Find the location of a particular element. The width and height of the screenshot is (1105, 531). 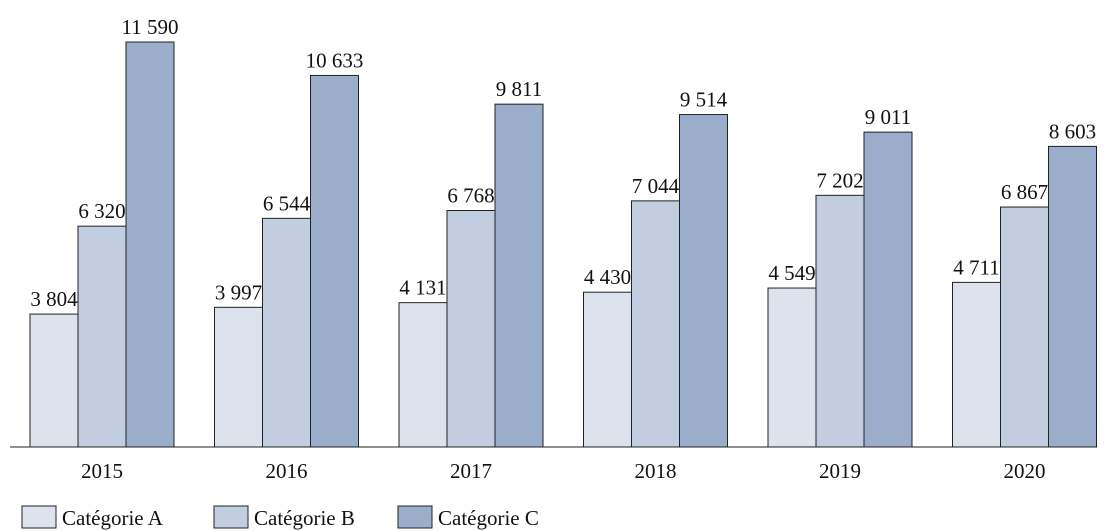

legend-label: Catégorie A is located at coordinates (113, 518).